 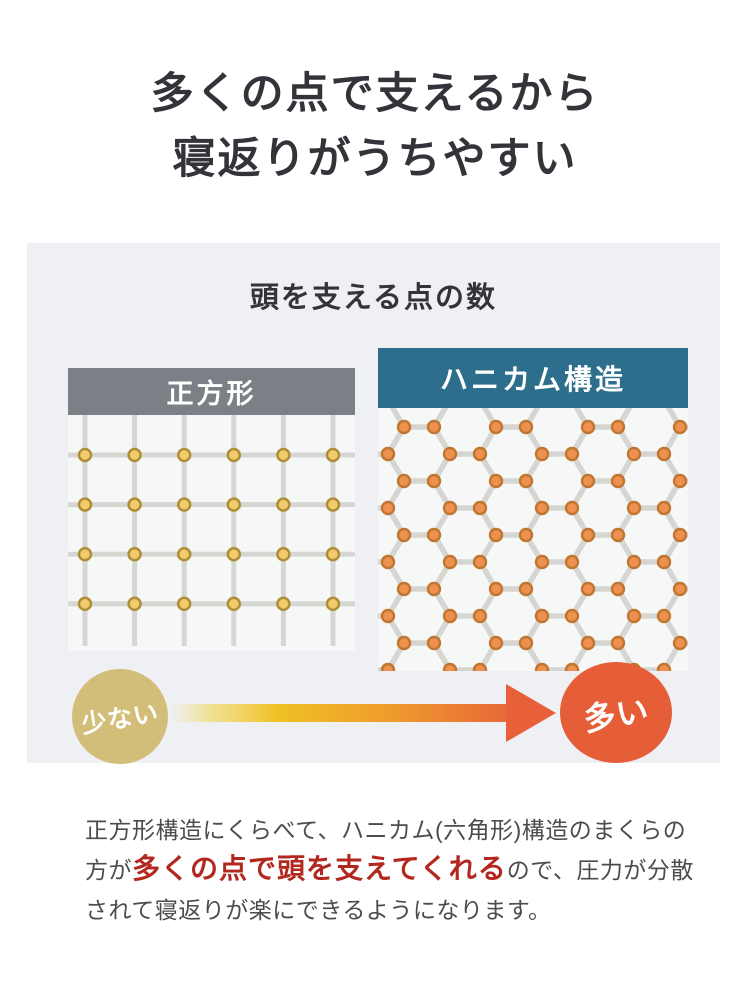 What do you see at coordinates (373, 298) in the screenshot?
I see `comparison-title: 頭を支える点の数` at bounding box center [373, 298].